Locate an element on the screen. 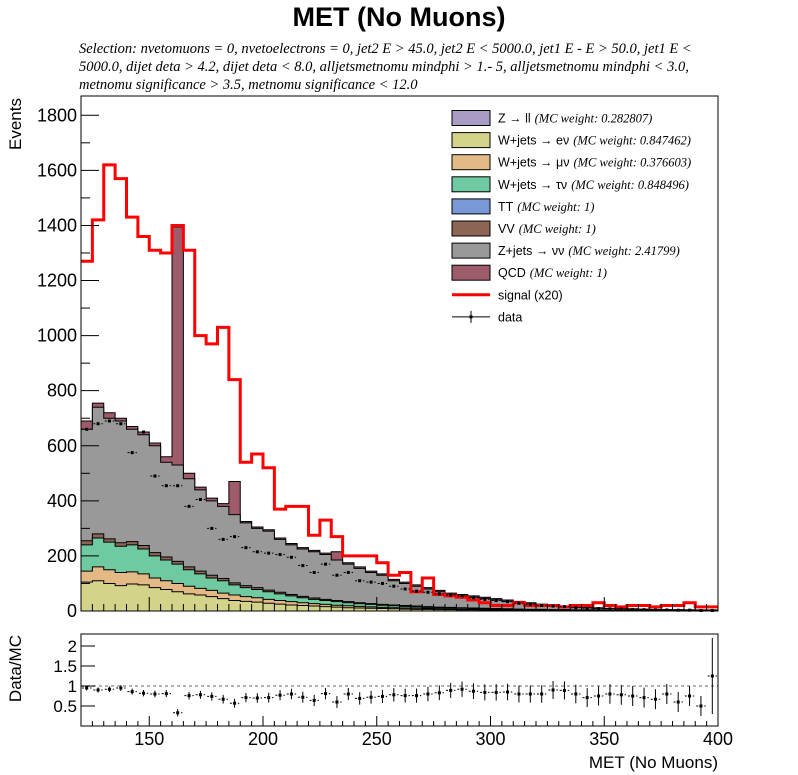 This screenshot has height=775, width=798. legend-entry: data is located at coordinates (487, 317).